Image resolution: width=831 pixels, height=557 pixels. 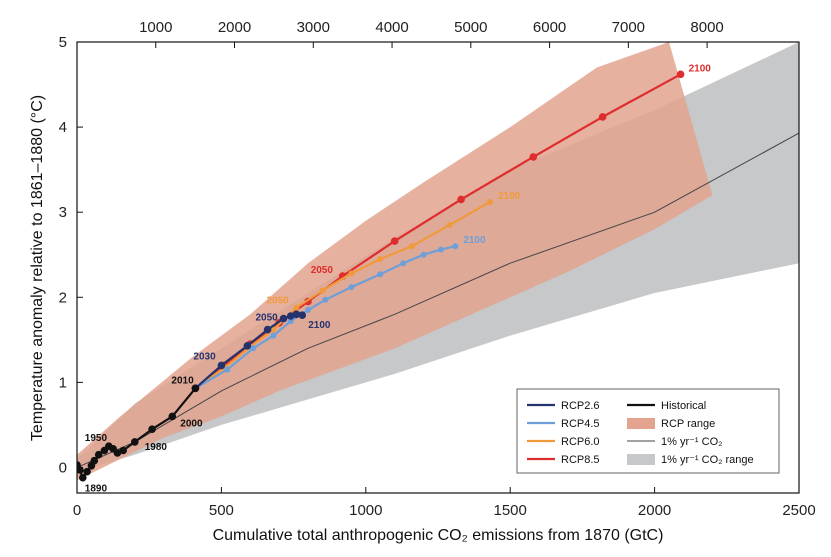 I want to click on year-label: 1980, so click(x=156, y=447).